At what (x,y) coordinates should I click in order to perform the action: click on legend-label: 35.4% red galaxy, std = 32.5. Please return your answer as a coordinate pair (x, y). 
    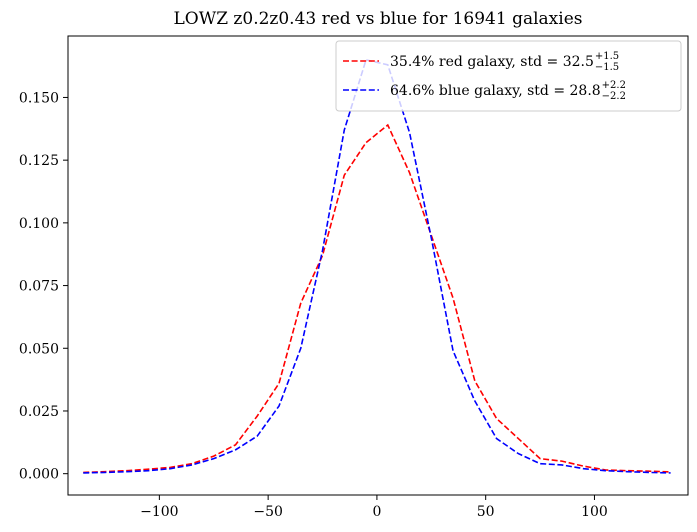
    Looking at the image, I should click on (492, 62).